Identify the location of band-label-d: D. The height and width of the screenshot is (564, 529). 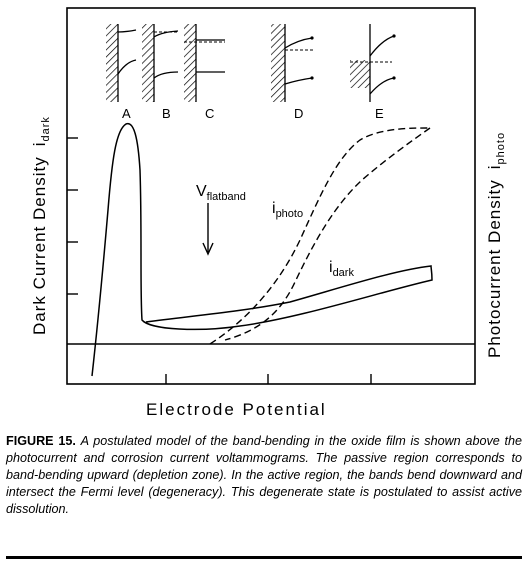
(298, 113).